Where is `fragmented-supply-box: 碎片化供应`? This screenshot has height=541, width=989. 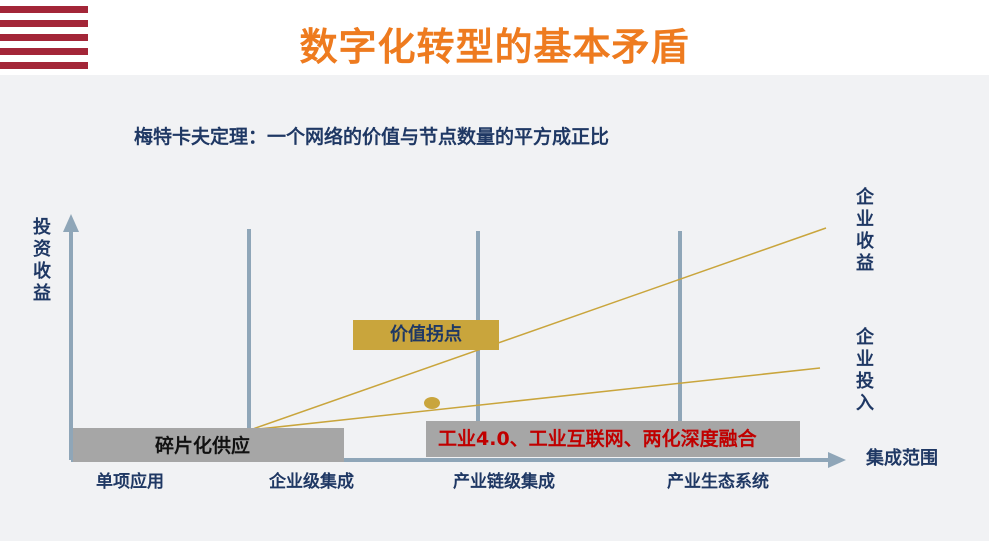 fragmented-supply-box: 碎片化供应 is located at coordinates (208, 445).